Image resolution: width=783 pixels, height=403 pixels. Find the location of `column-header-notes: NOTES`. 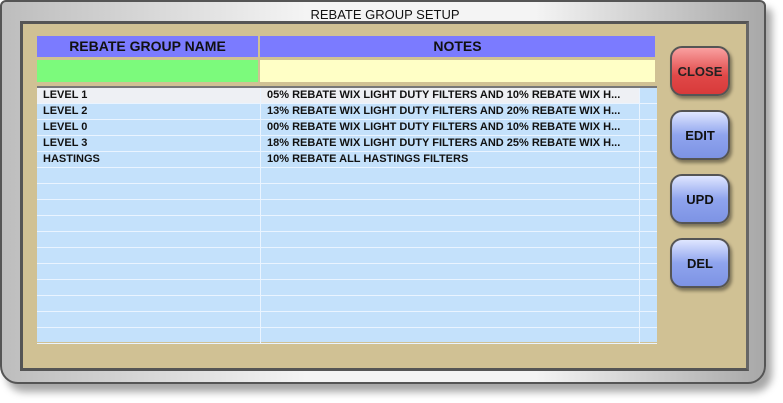

column-header-notes: NOTES is located at coordinates (457, 46).